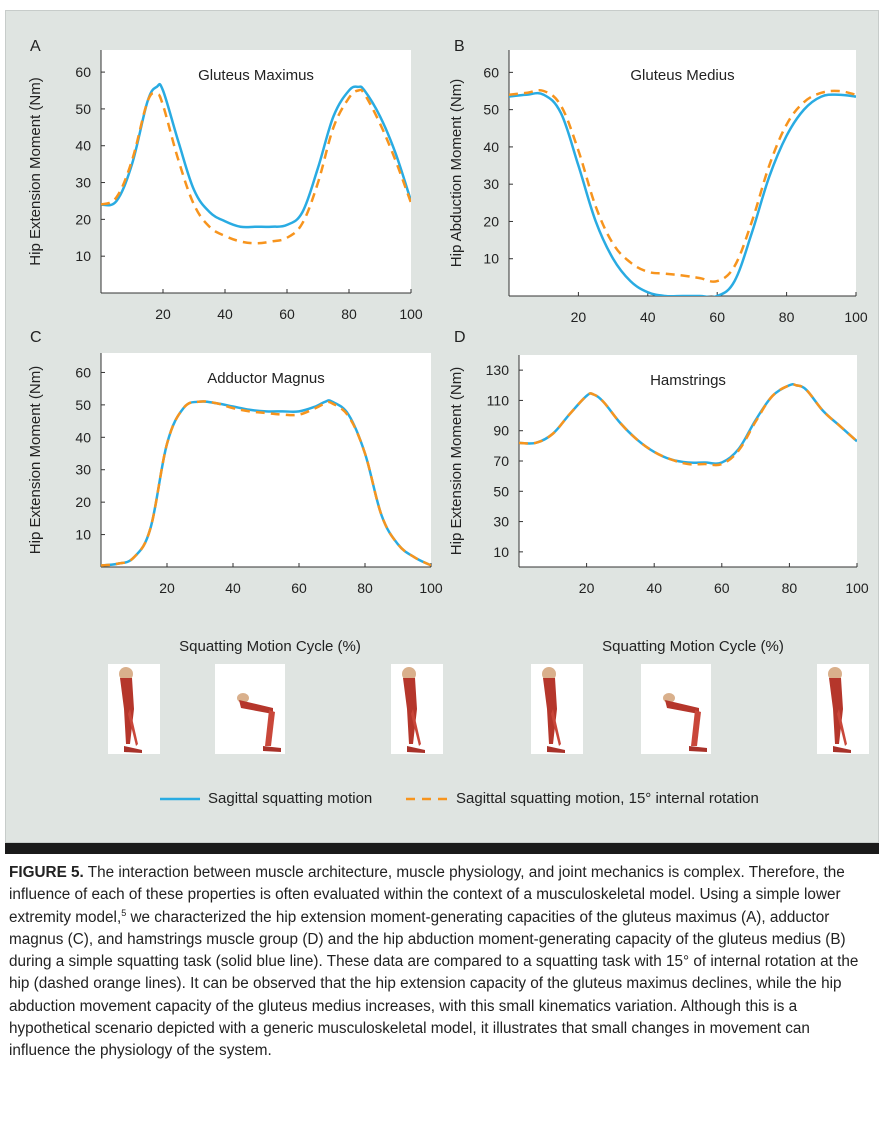 The width and height of the screenshot is (883, 1128). Describe the element at coordinates (35, 46) in the screenshot. I see `panel-letter: A` at that location.